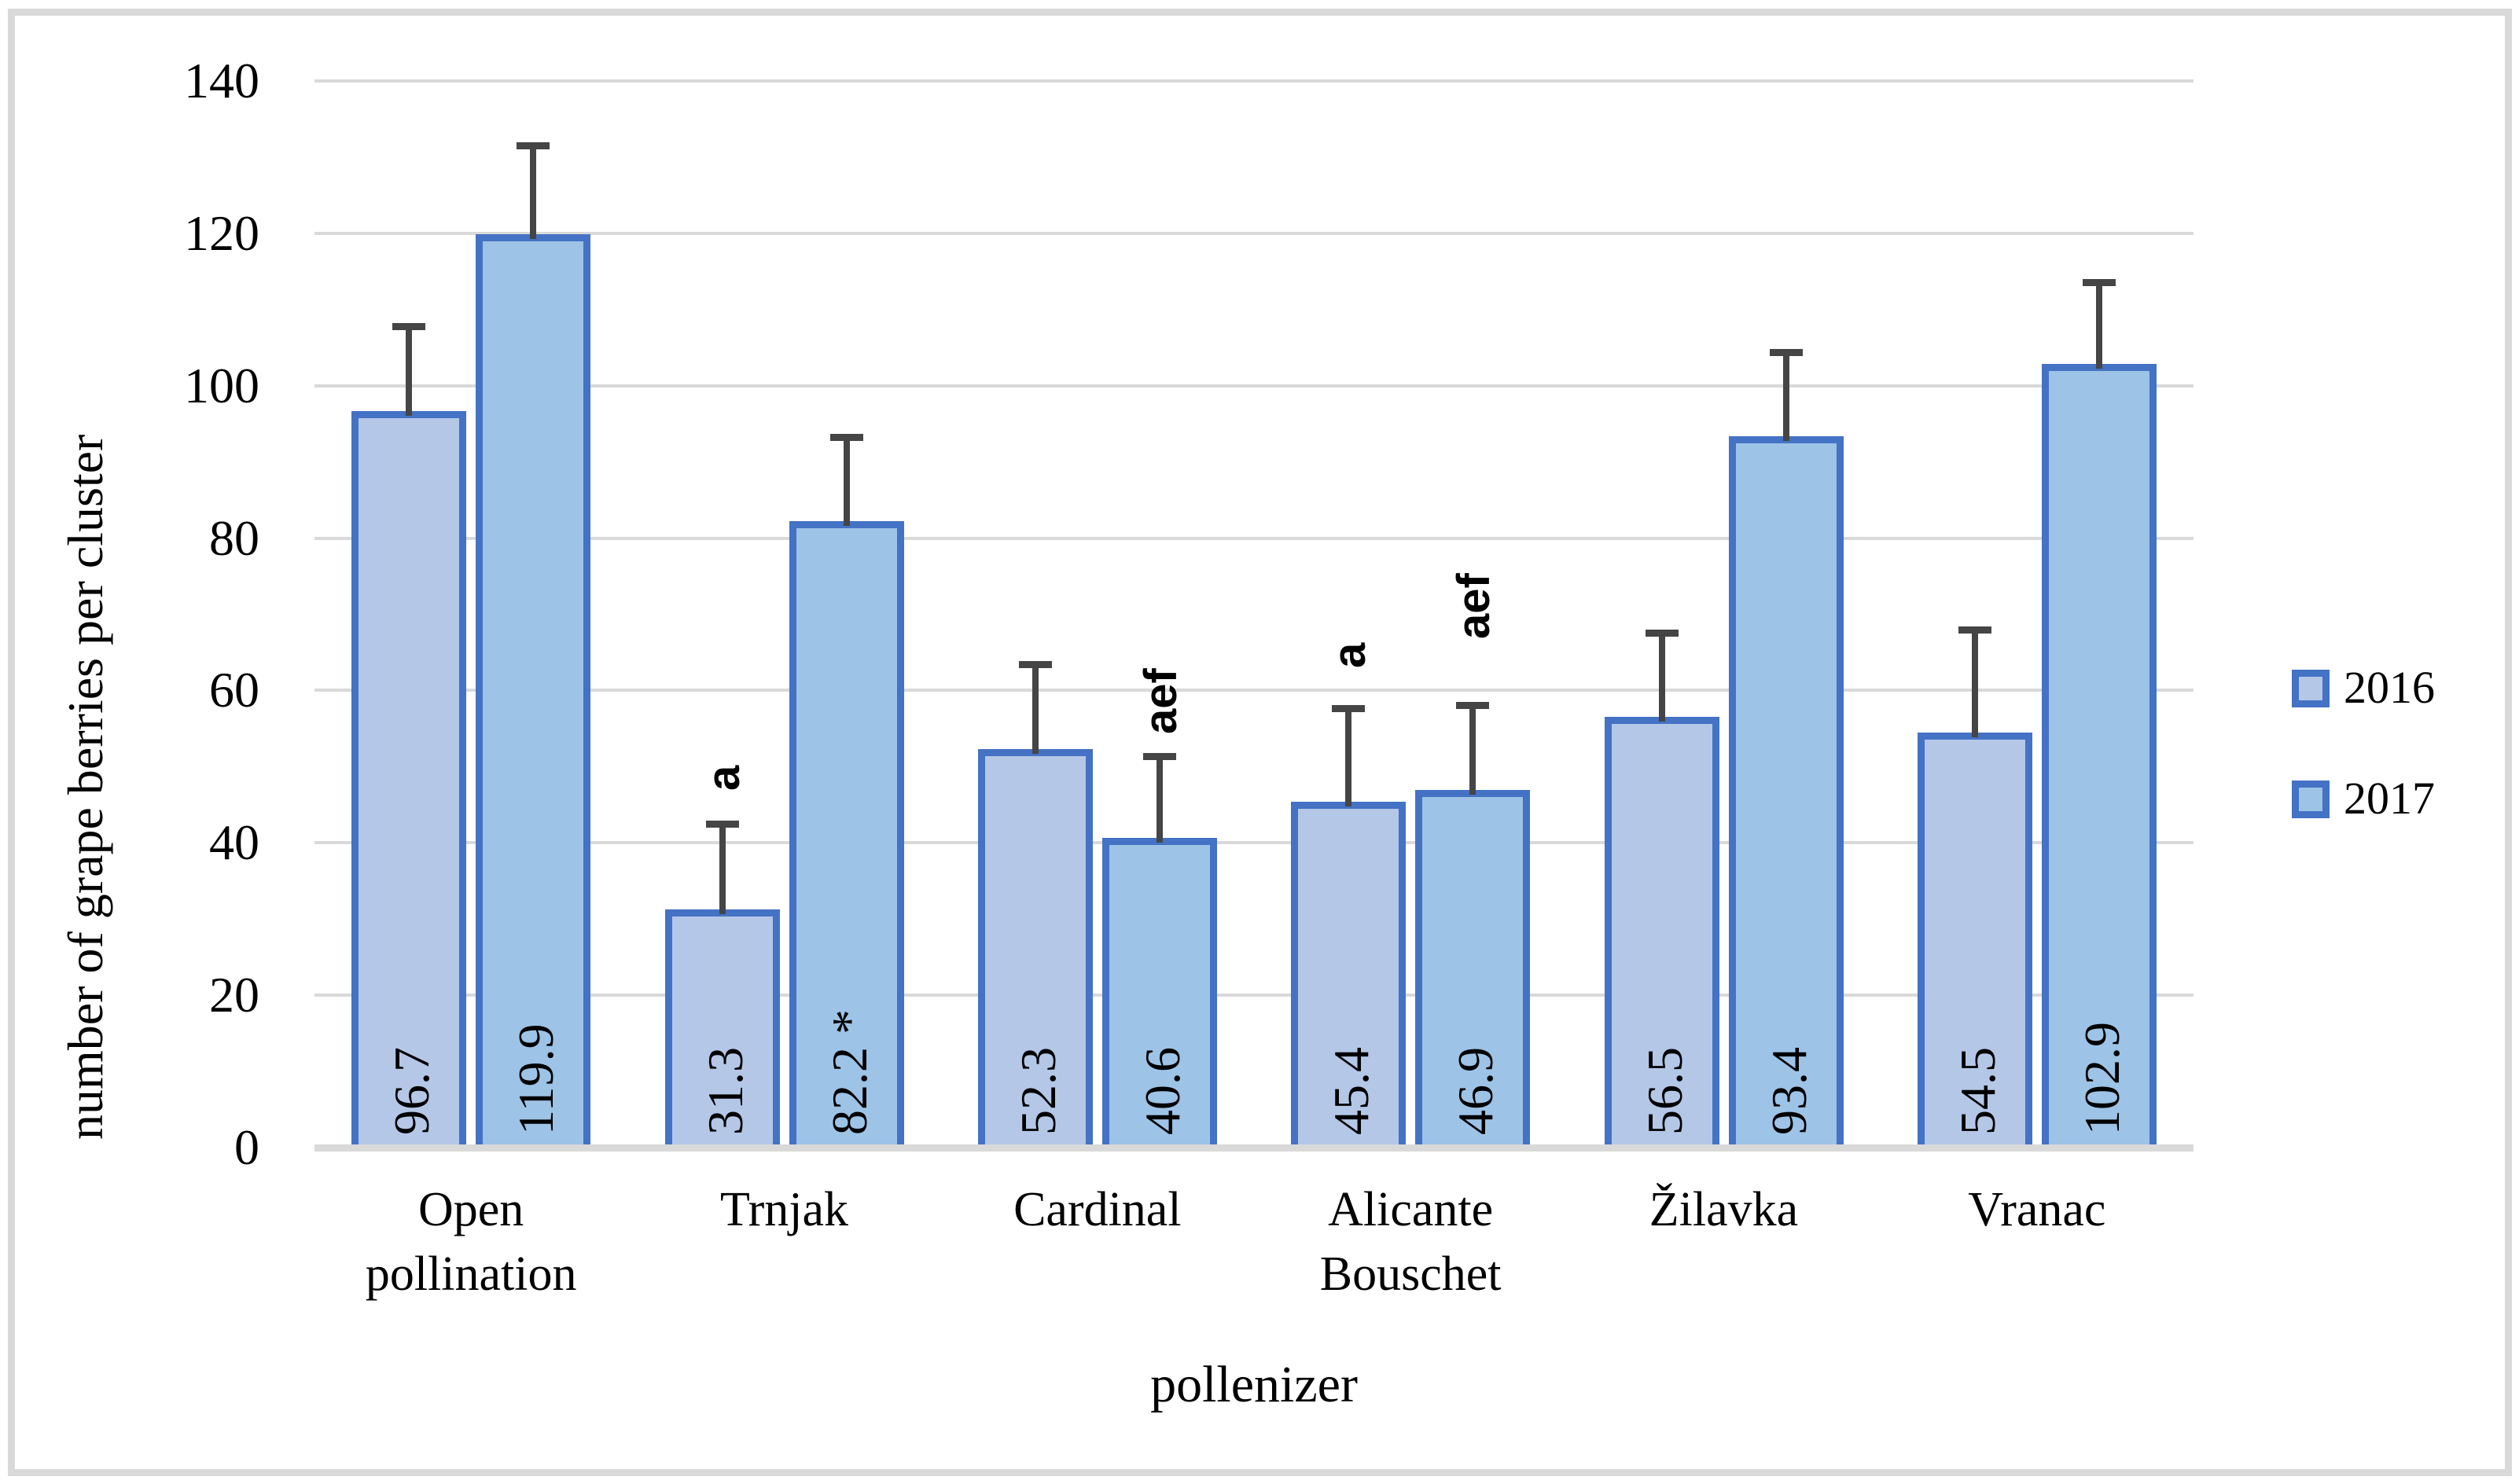 This screenshot has width=2519, height=1484. Describe the element at coordinates (409, 327) in the screenshot. I see `error-cap-2016-open-pollination` at that location.